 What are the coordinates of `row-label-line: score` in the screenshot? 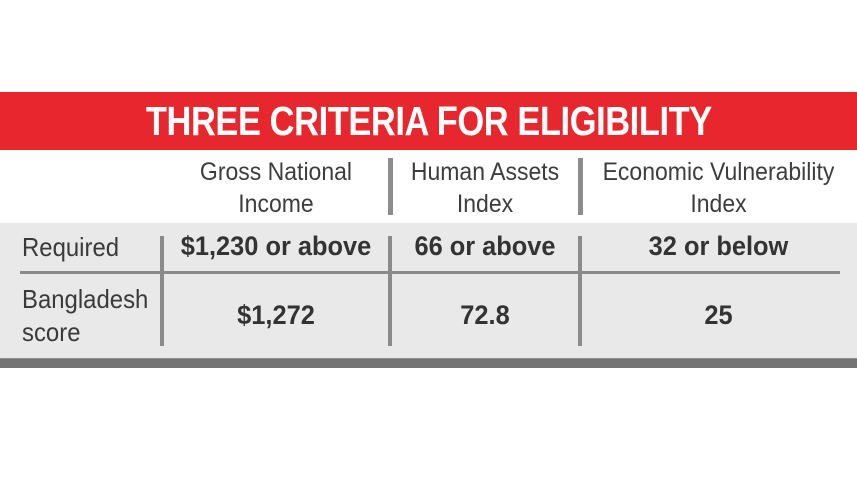 It's located at (51, 332).